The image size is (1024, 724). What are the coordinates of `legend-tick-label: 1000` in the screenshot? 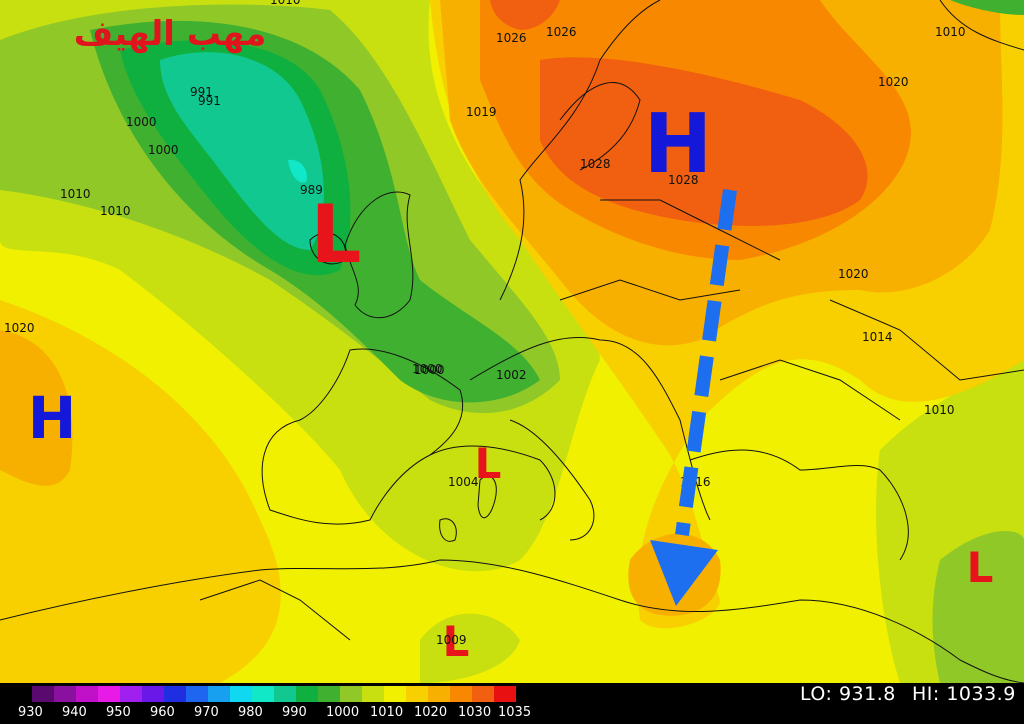 It's located at (343, 712).